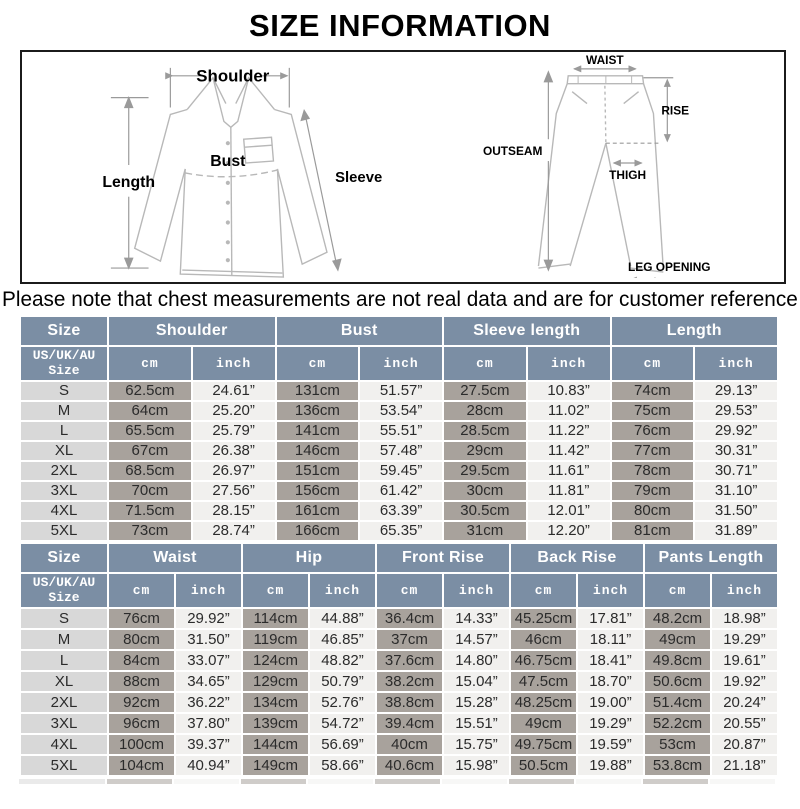 This screenshot has height=809, width=800. Describe the element at coordinates (443, 557) in the screenshot. I see `group-header: Front Rise` at that location.